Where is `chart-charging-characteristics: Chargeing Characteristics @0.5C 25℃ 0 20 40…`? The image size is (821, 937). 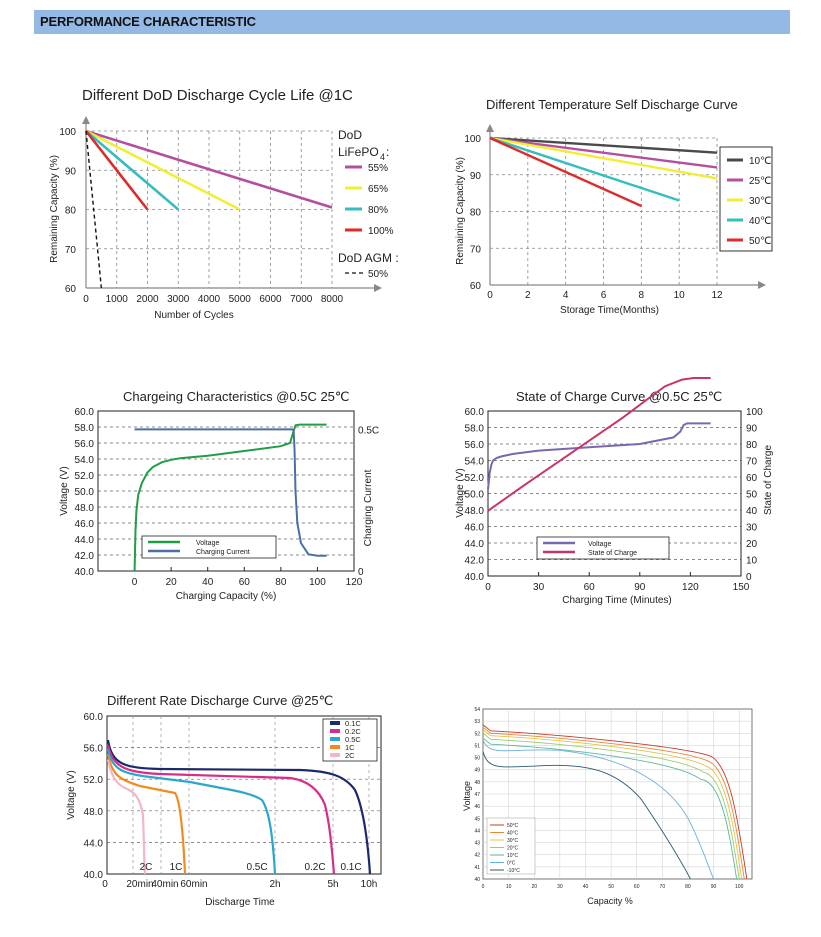 chart-charging-characteristics: Chargeing Characteristics @0.5C 25℃ 0 20 40… is located at coordinates (219, 495).